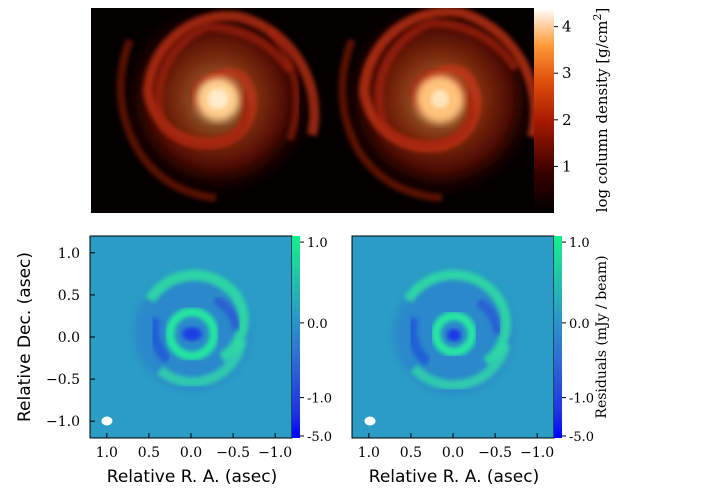 The image size is (718, 490). What do you see at coordinates (558, 337) in the screenshot?
I see `residual-right-colorbar` at bounding box center [558, 337].